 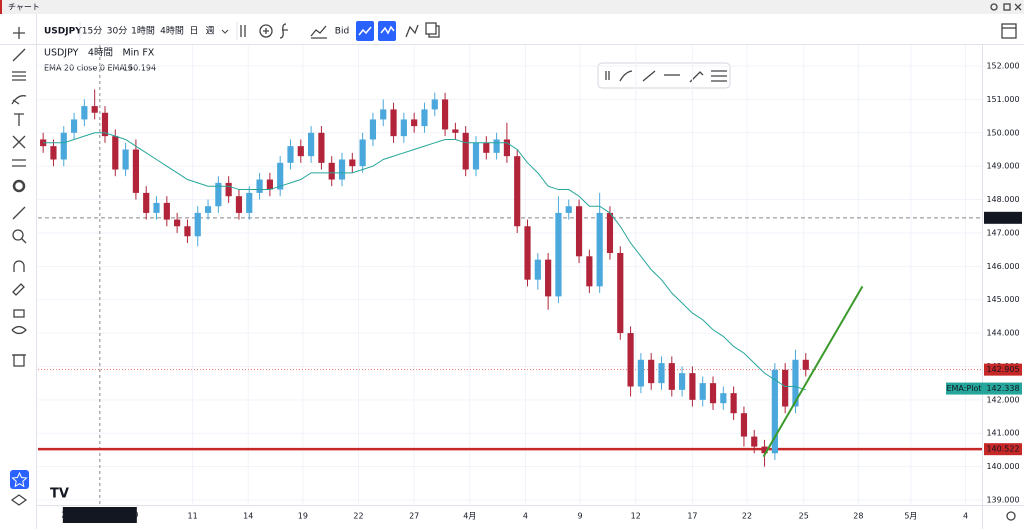 I want to click on x-tick-label: 19, so click(x=303, y=516).